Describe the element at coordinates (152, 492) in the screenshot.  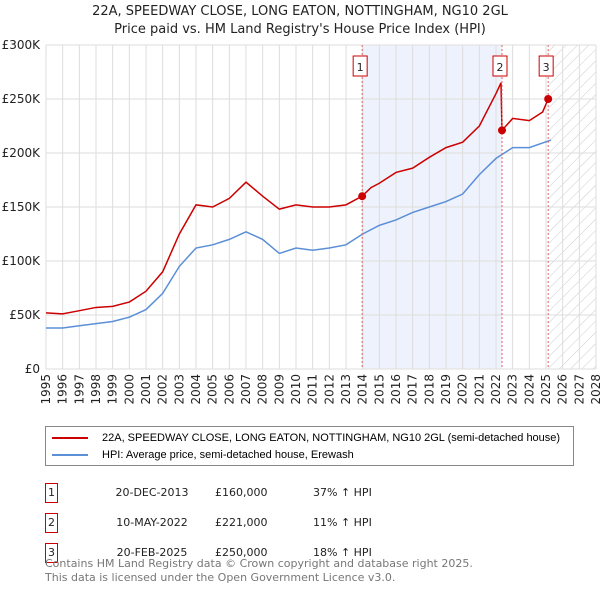
I see `sale-date: 20-DEC-2013` at that location.